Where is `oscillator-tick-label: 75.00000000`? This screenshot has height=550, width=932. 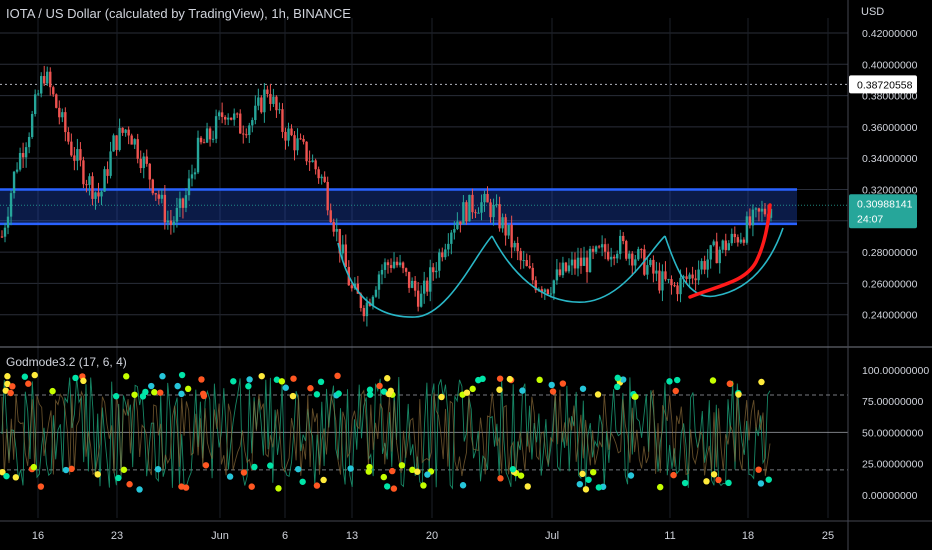 oscillator-tick-label: 75.00000000 is located at coordinates (892, 402).